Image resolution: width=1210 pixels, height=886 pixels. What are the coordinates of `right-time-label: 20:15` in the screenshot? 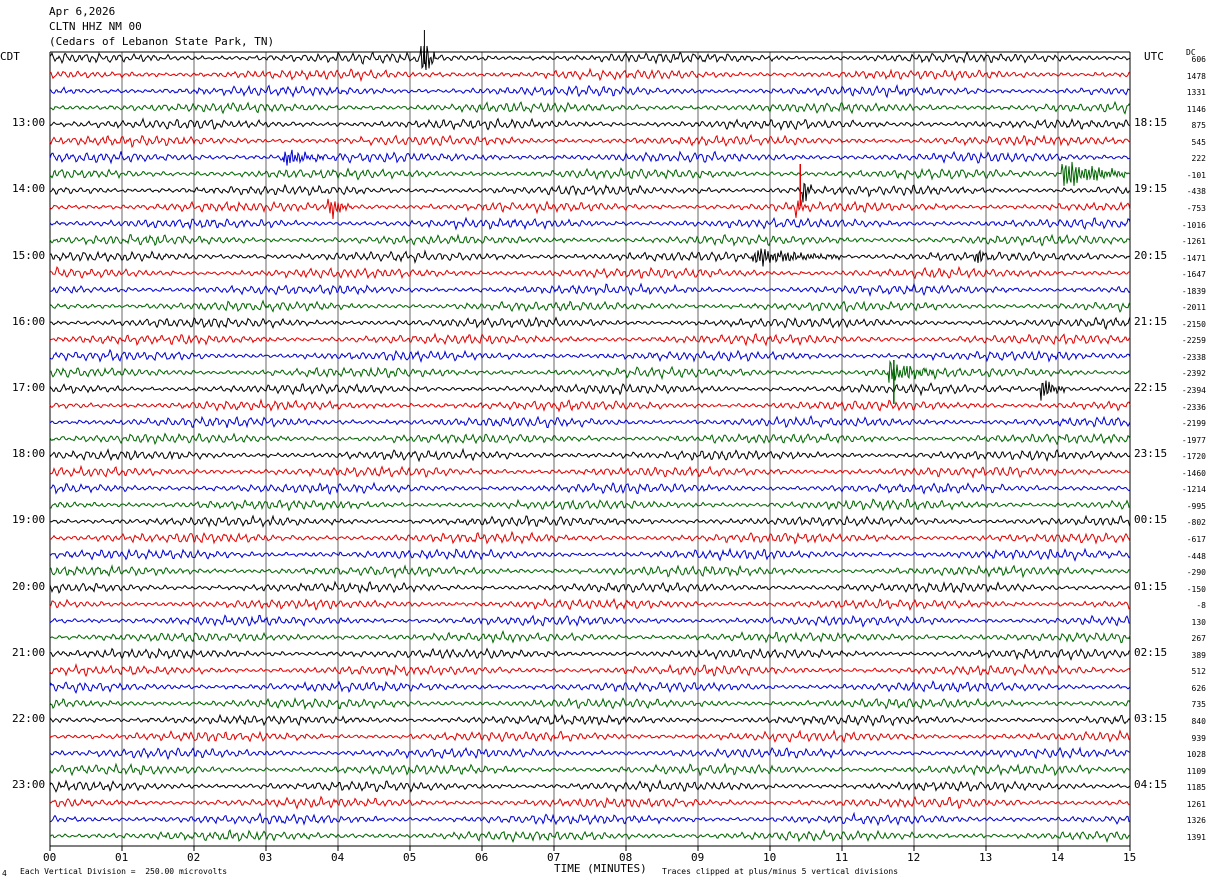 It's located at (1151, 255).